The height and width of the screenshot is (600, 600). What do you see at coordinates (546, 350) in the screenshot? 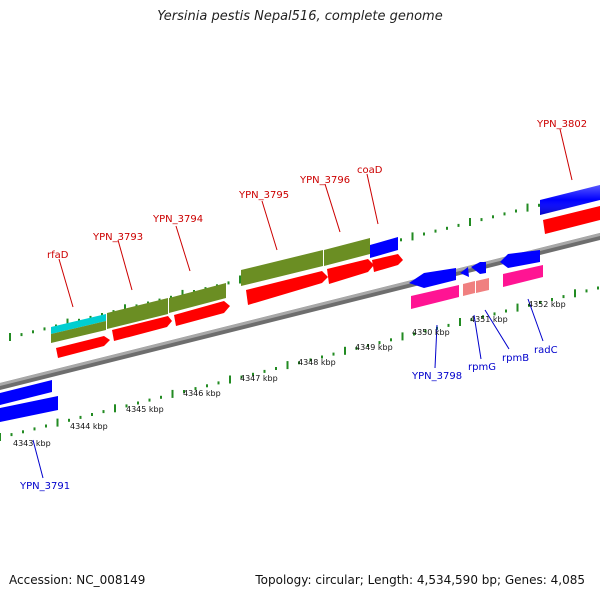
I see `label-radC: radC` at bounding box center [546, 350].